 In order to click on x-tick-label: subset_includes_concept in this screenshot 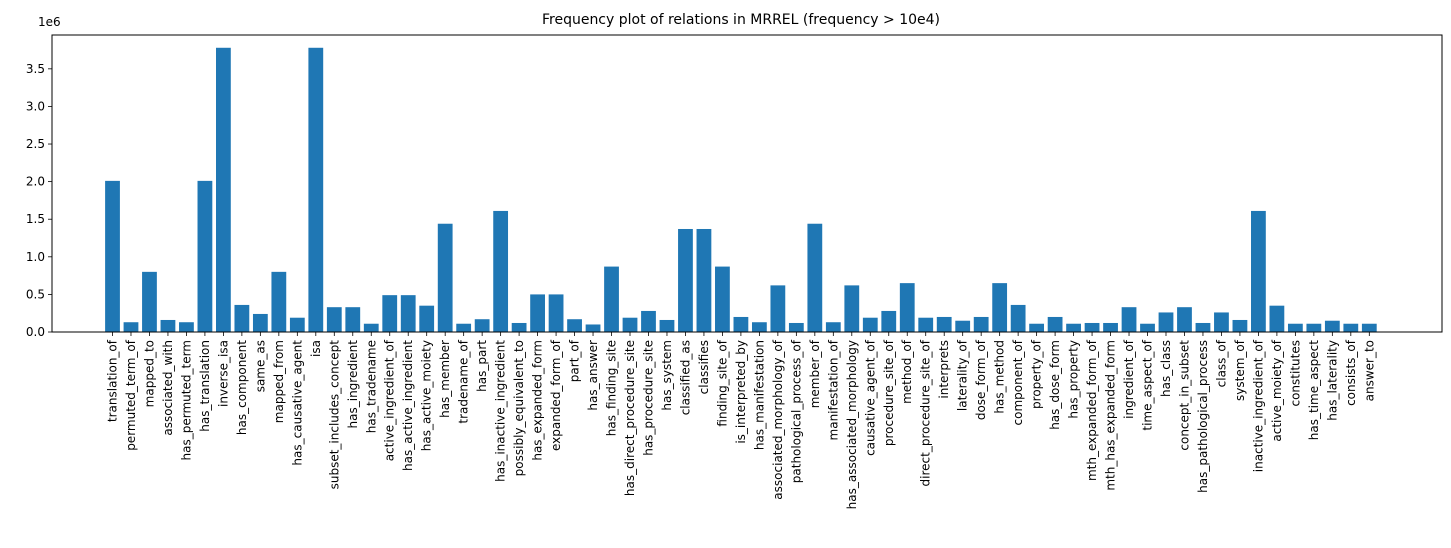, I will do `click(334, 415)`.